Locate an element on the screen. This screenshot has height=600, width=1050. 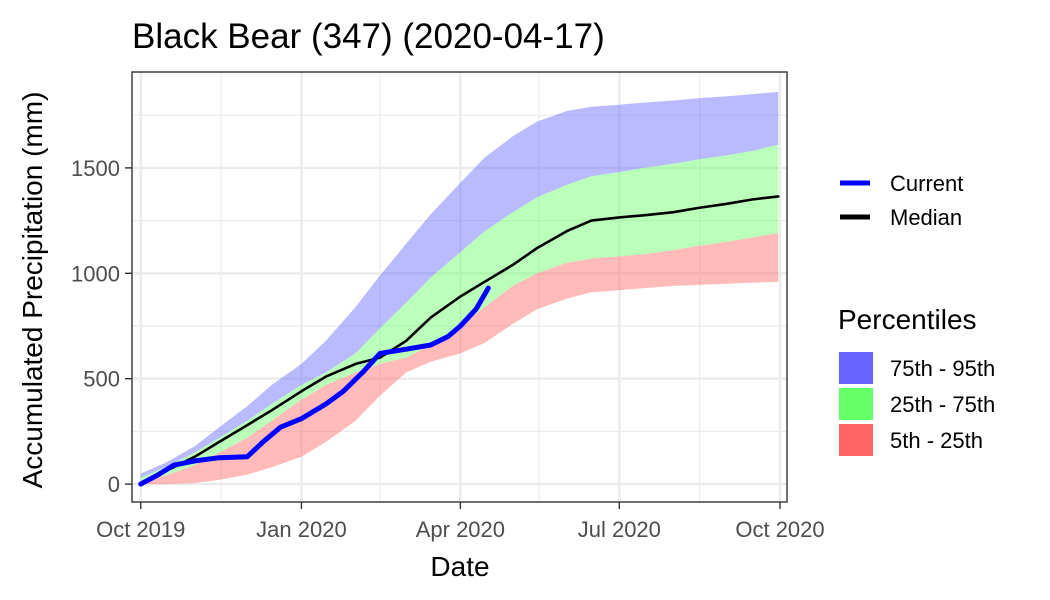
legend-p75-95-key is located at coordinates (856, 368).